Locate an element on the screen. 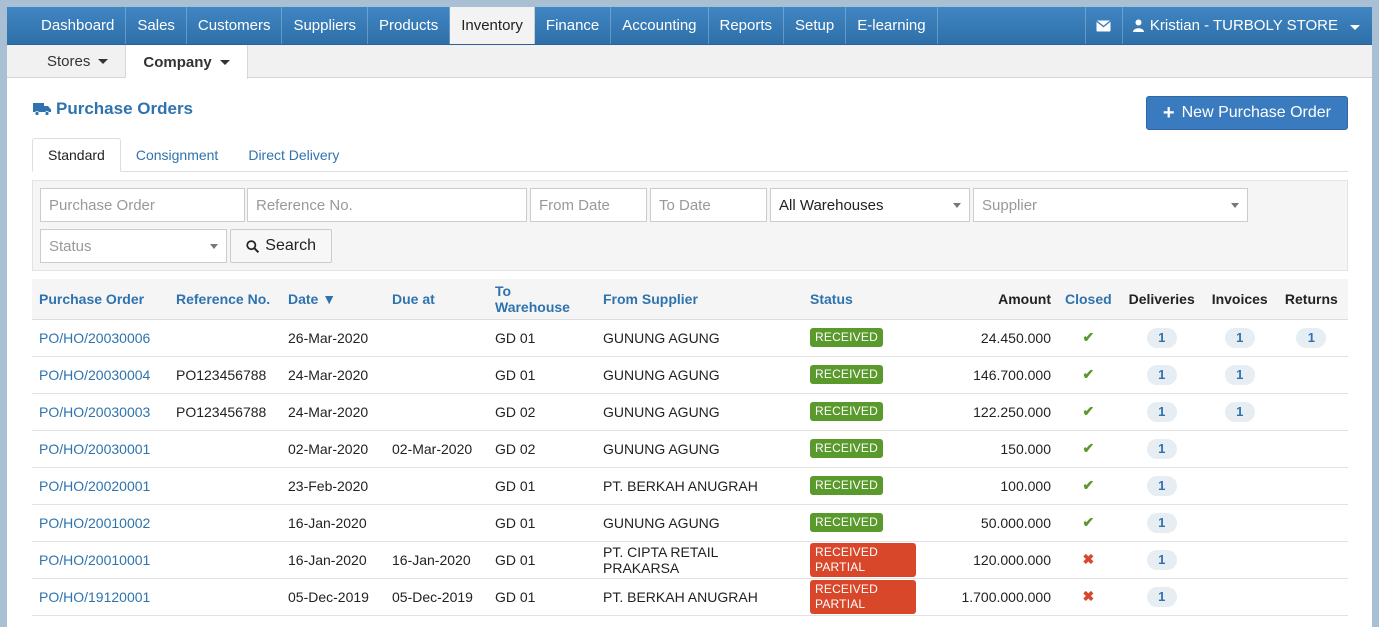 The width and height of the screenshot is (1379, 627). nav-item-products: Products is located at coordinates (409, 25).